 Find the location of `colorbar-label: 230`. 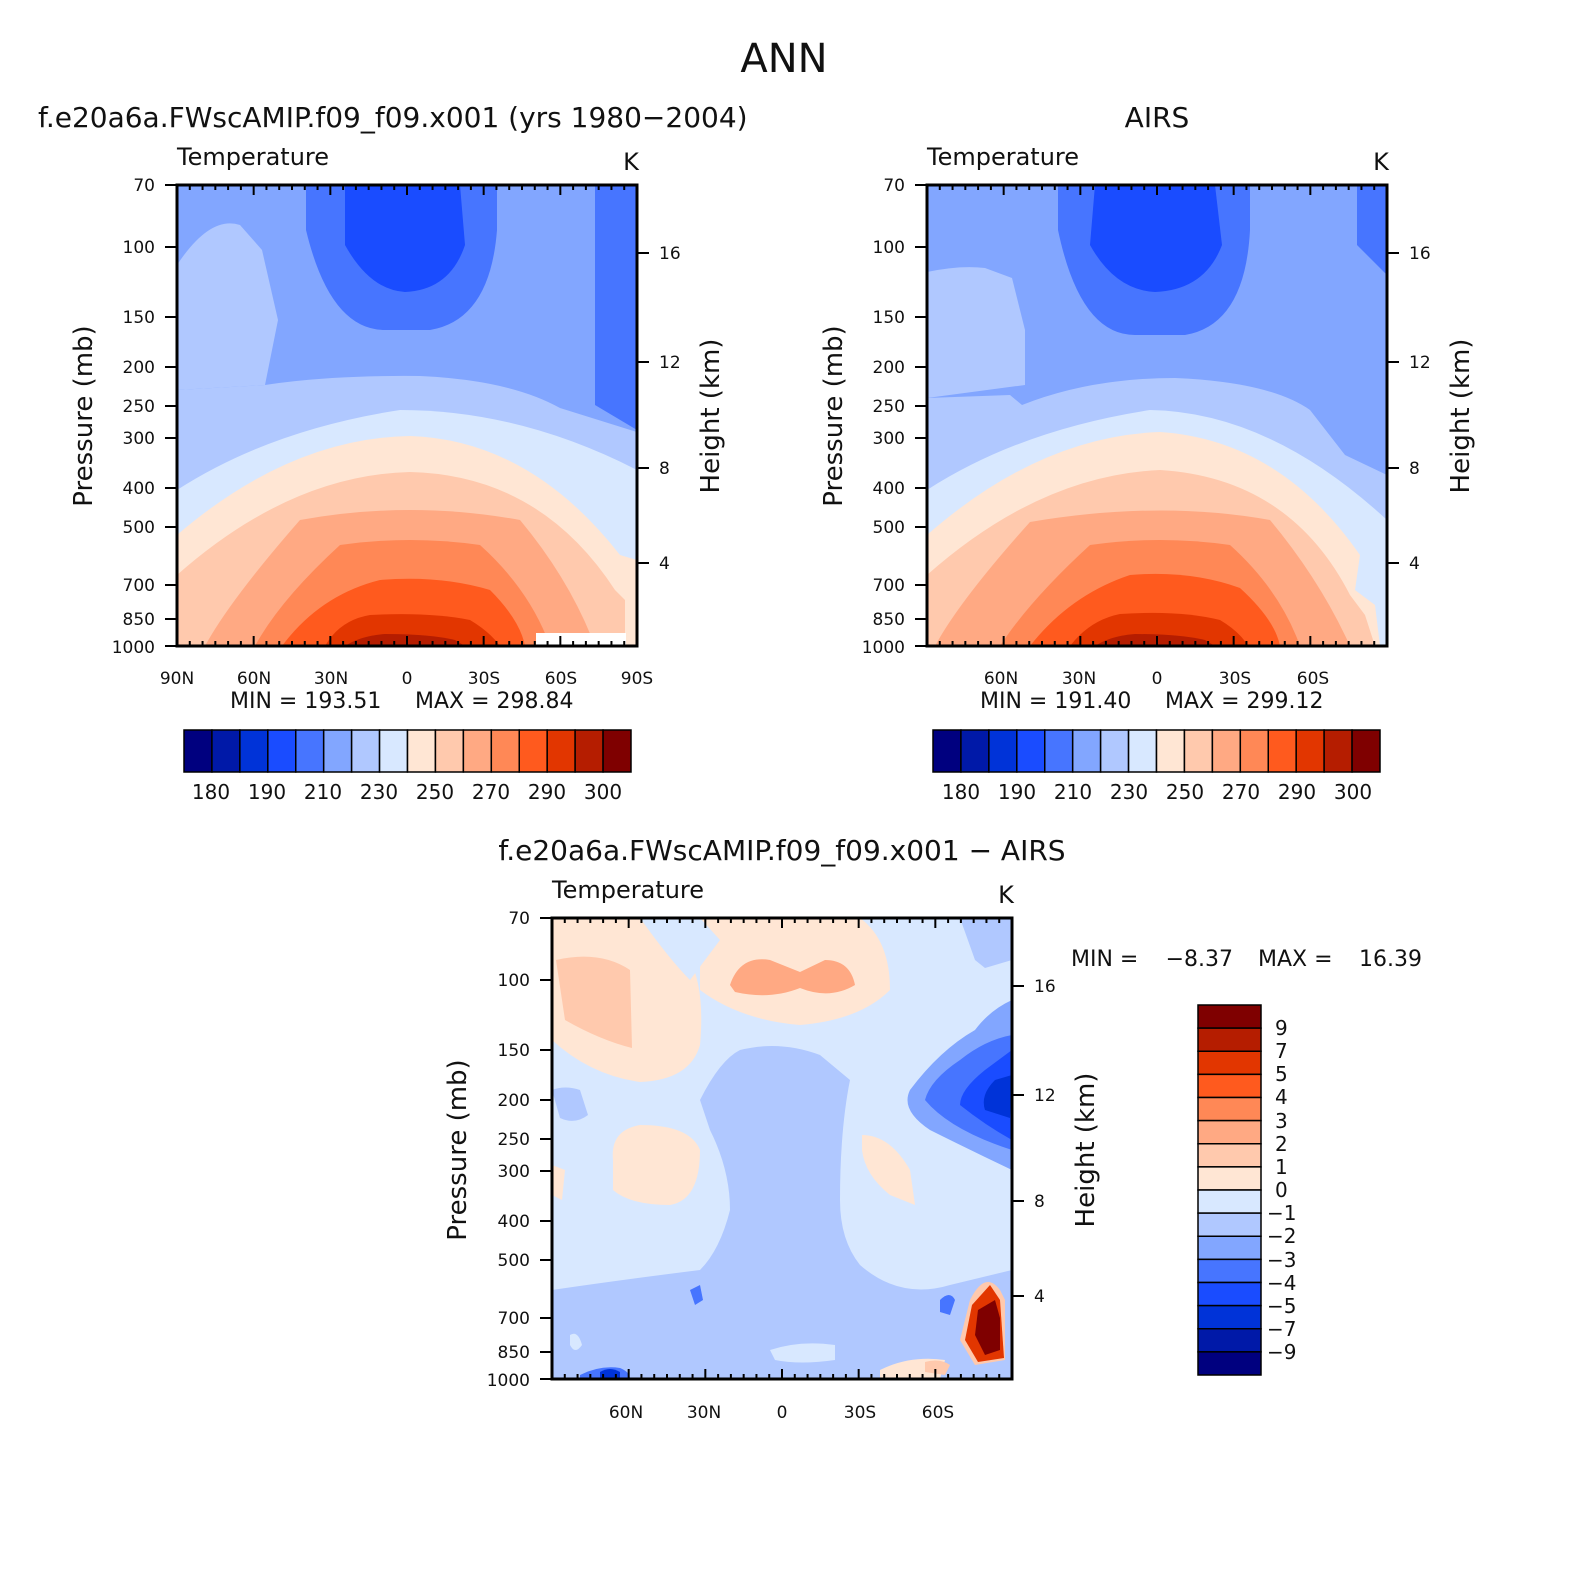

colorbar-label: 230 is located at coordinates (379, 792).